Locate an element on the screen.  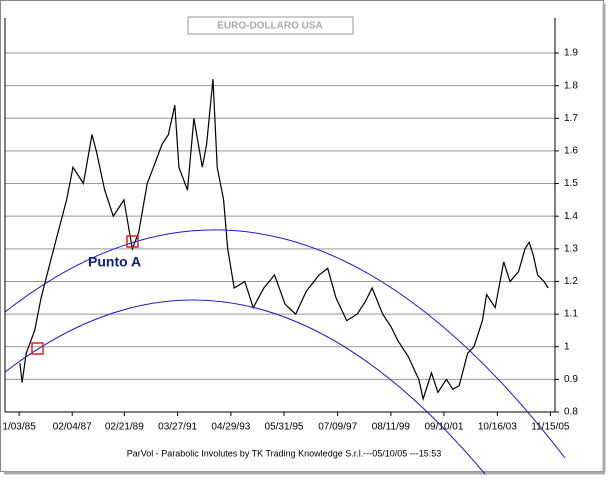
title-box is located at coordinates (270, 25).